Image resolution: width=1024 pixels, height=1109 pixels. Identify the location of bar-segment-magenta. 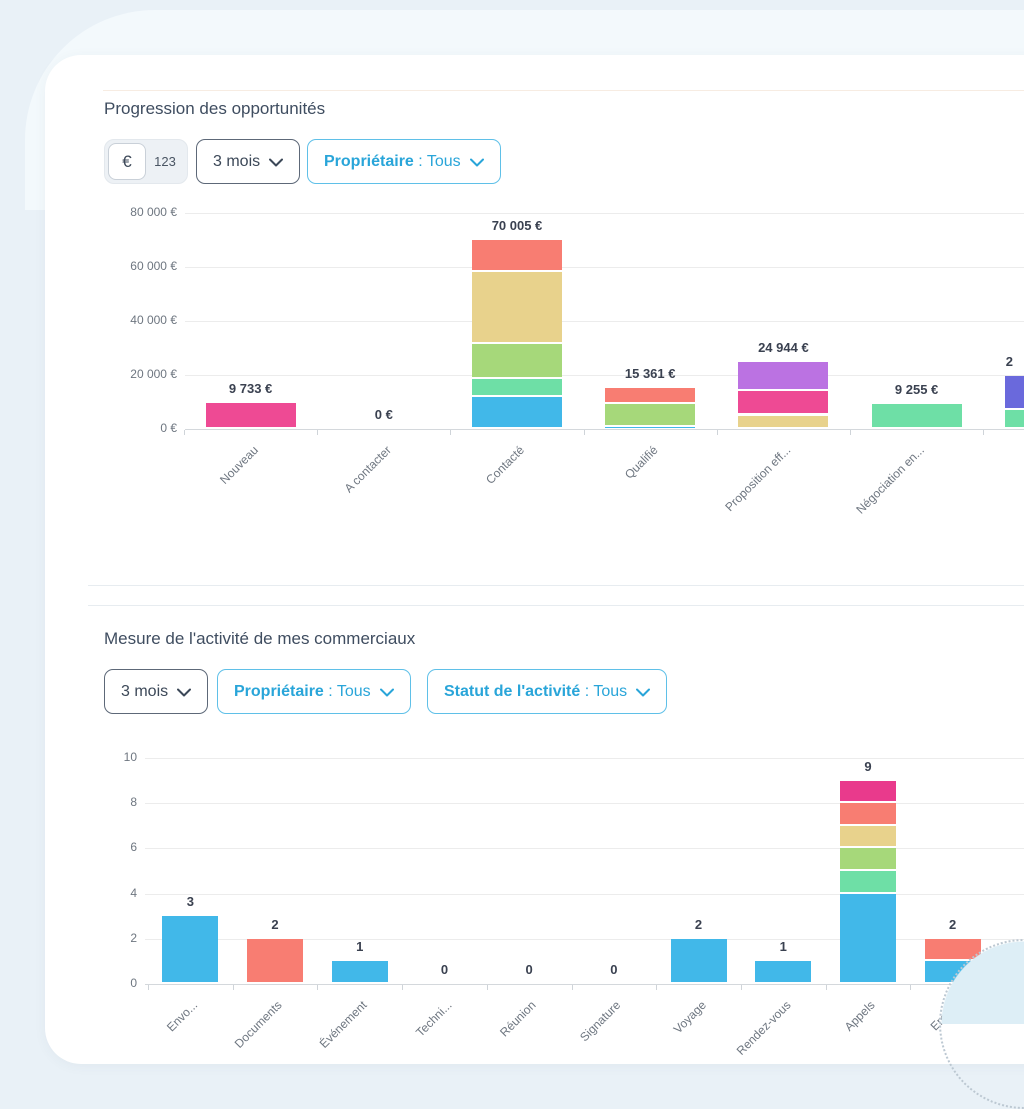
(867, 791).